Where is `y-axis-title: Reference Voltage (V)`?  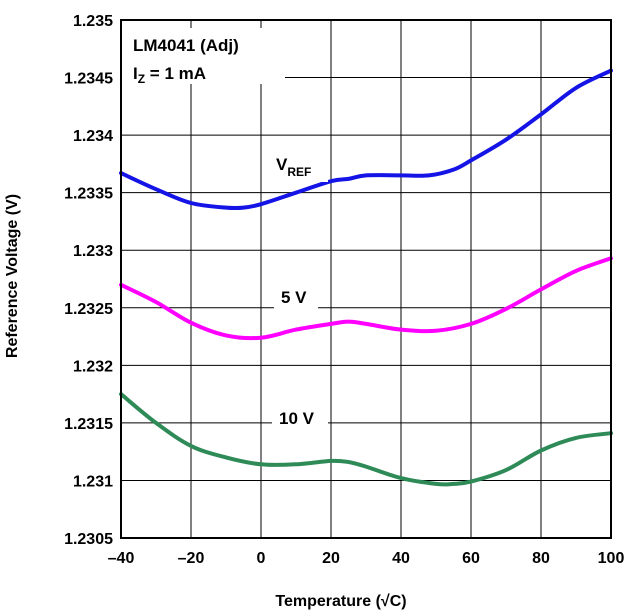 y-axis-title: Reference Voltage (V) is located at coordinates (12, 276).